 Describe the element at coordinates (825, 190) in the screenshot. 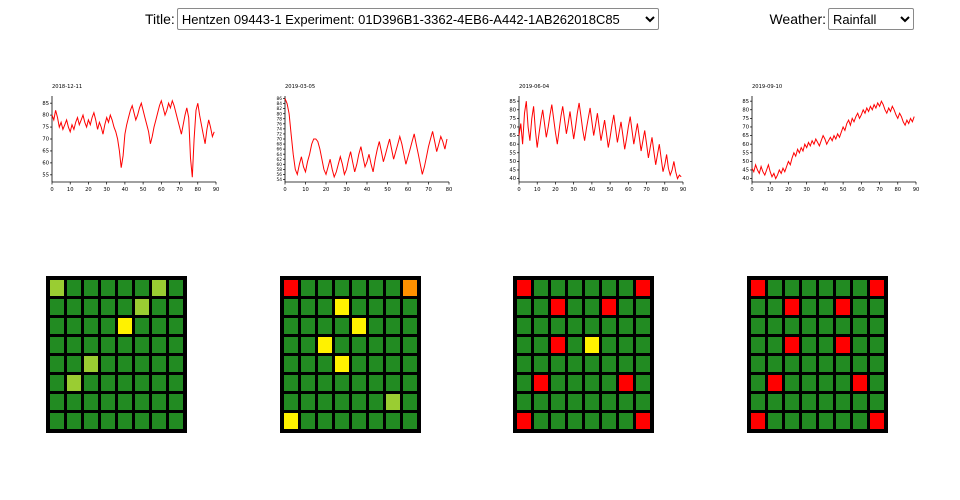

I see `x-tick-label: 40` at that location.